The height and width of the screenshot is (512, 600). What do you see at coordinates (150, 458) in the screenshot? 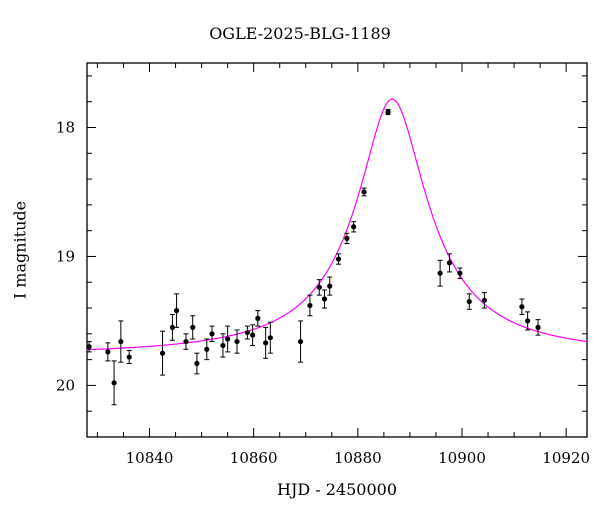
I see `x-tick-label: 10840` at bounding box center [150, 458].